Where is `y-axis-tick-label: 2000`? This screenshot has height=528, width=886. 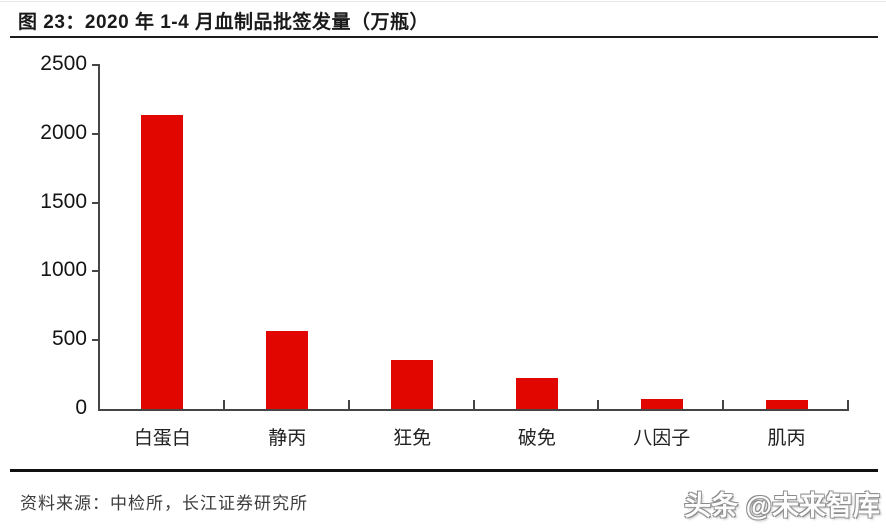
y-axis-tick-label: 2000 is located at coordinates (63, 132).